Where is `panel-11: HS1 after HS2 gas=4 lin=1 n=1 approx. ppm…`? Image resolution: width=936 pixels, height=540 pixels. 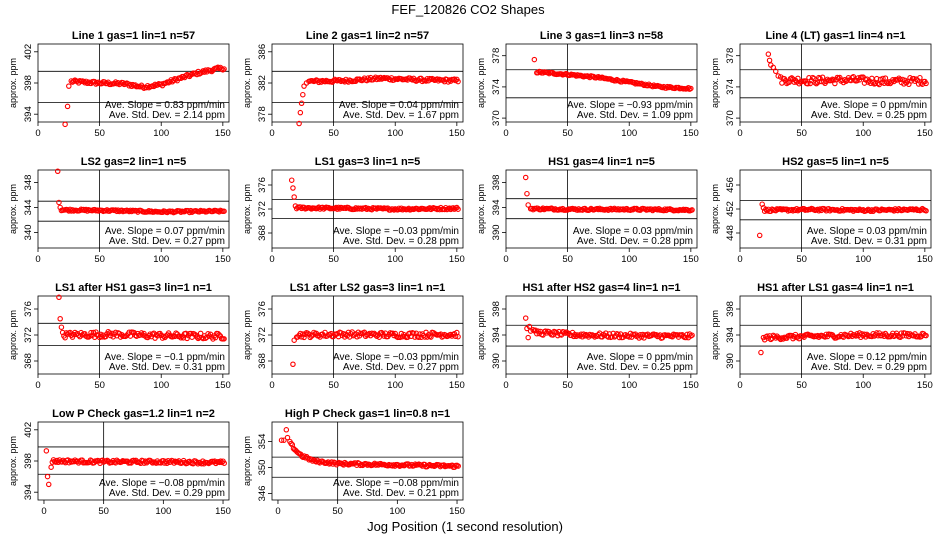 panel-11: HS1 after HS2 gas=4 lin=1 n=1 approx. ppm… is located at coordinates (587, 336).